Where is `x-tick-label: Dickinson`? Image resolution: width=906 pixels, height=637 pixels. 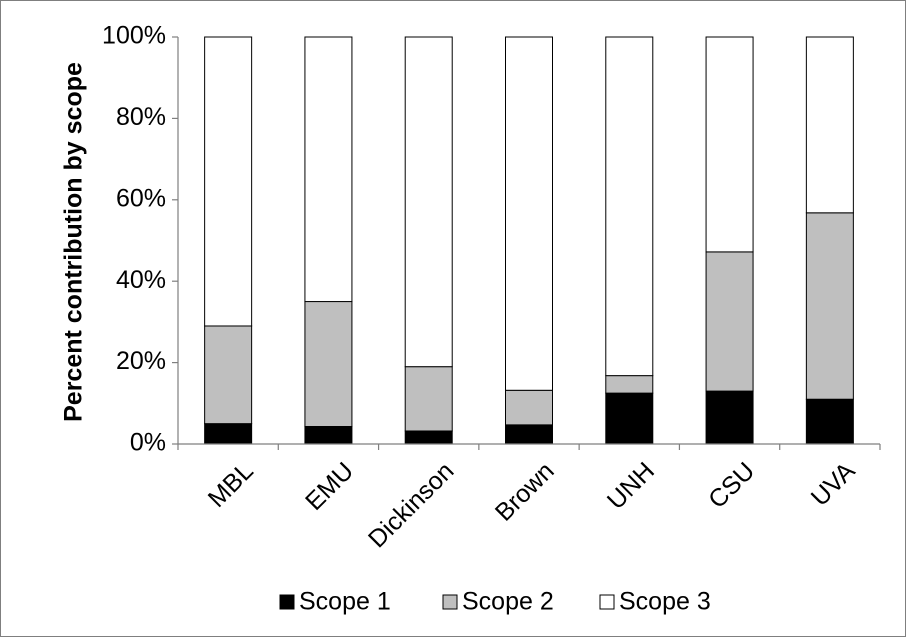 x-tick-label: Dickinson is located at coordinates (411, 505).